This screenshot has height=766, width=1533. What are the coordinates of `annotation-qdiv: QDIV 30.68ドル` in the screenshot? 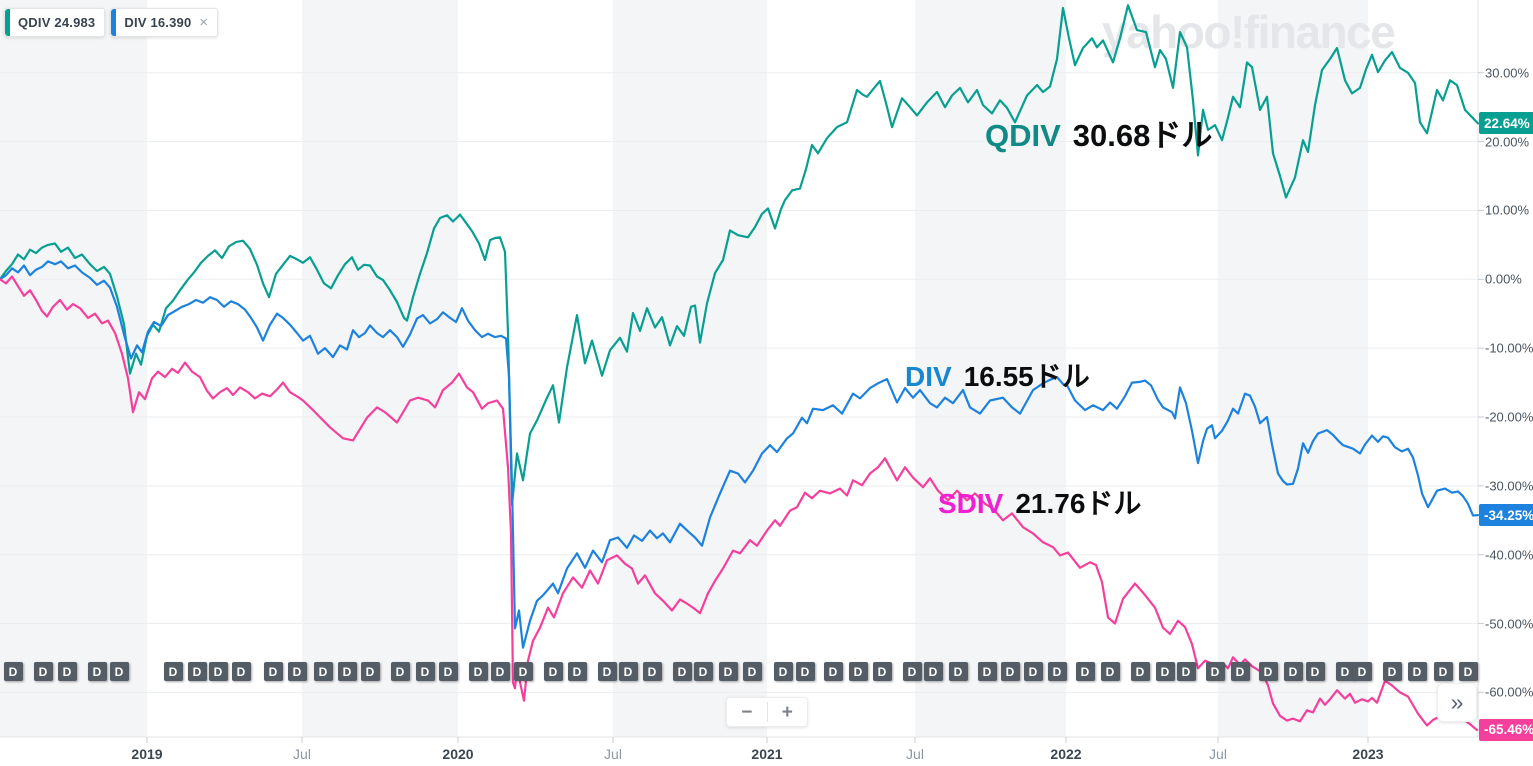 It's located at (1098, 132).